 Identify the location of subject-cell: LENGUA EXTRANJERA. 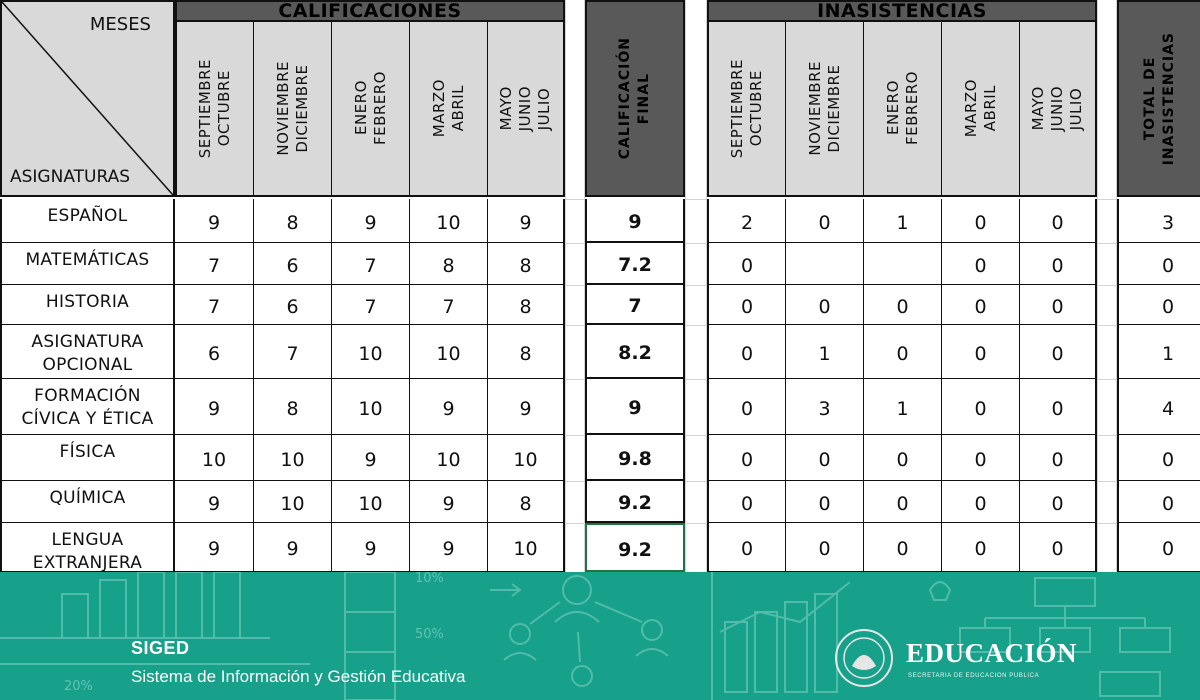
(87, 547).